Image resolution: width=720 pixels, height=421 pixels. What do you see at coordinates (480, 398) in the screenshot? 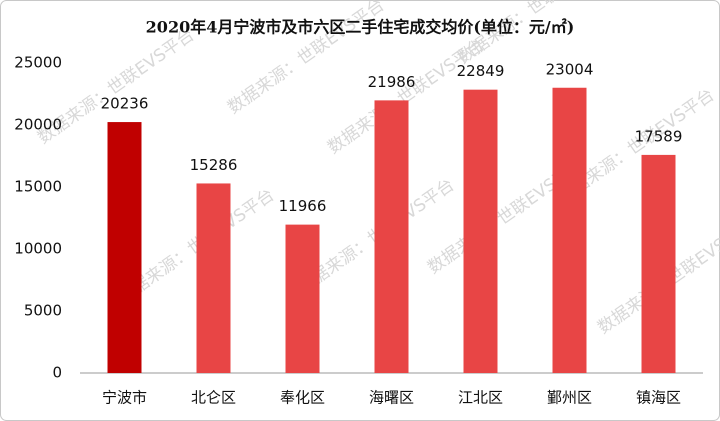
I see `x-tick-label: 江北区` at bounding box center [480, 398].